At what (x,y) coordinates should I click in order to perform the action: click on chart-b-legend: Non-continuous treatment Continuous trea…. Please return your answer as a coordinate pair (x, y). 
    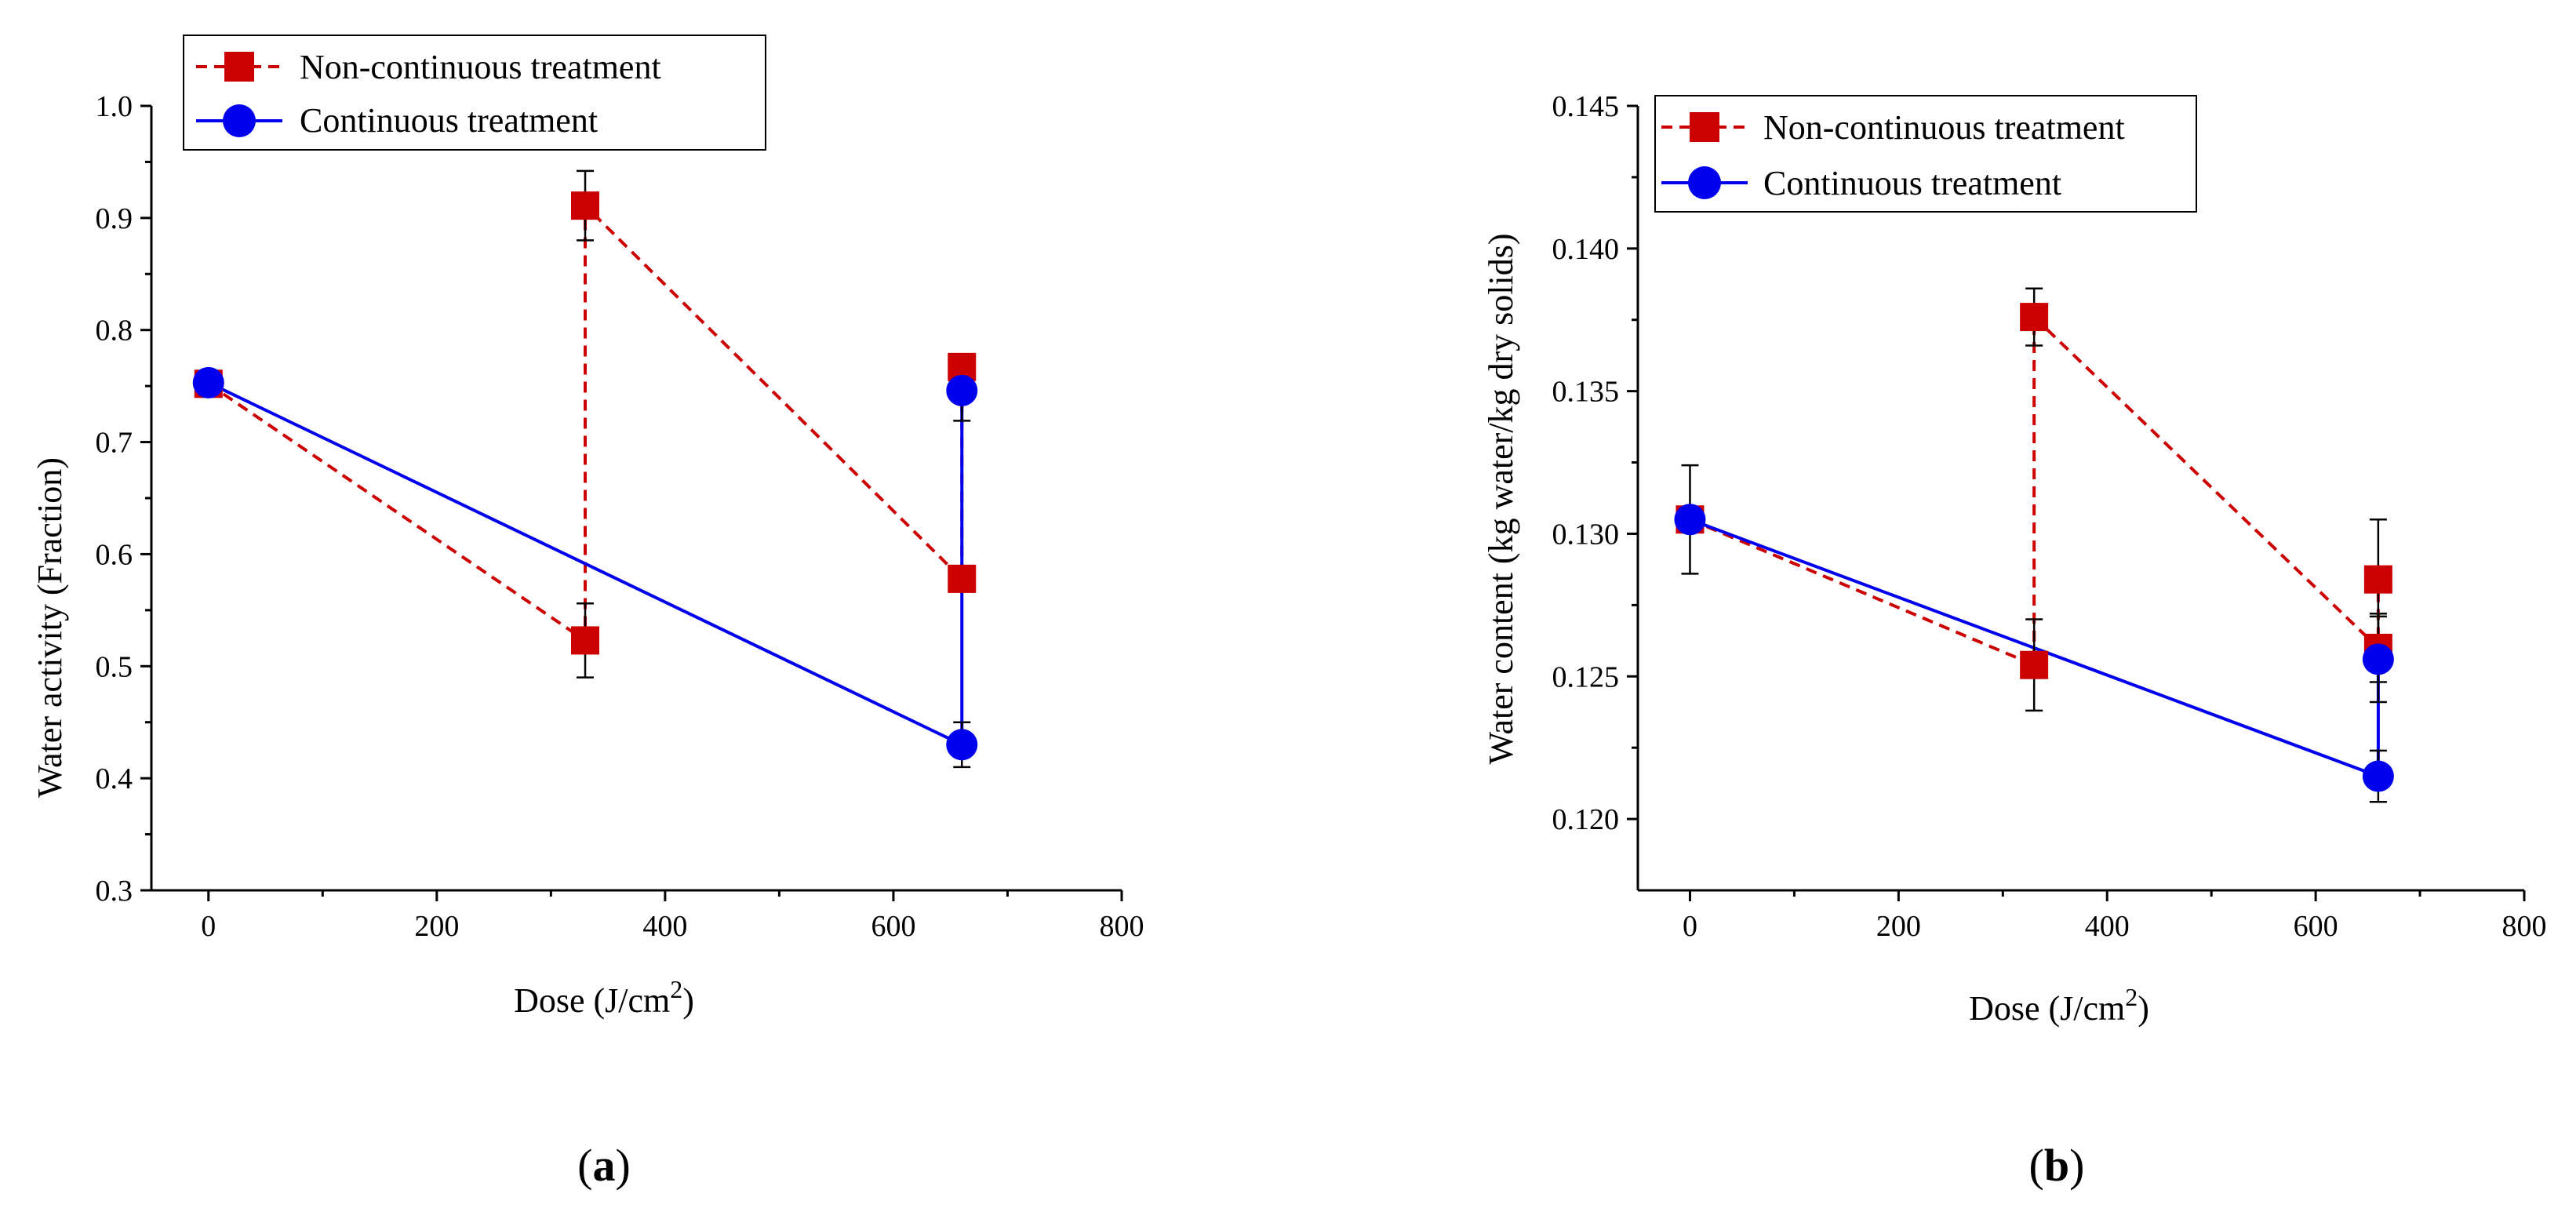
    Looking at the image, I should click on (1925, 154).